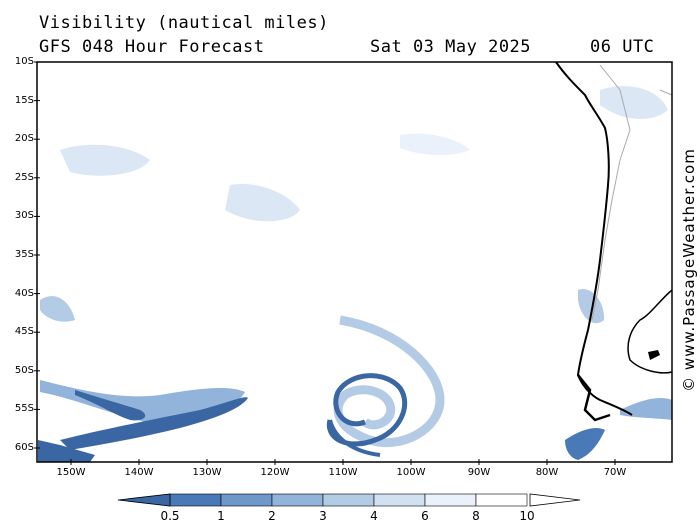  Describe the element at coordinates (374, 516) in the screenshot. I see `colorbar-tick-label: 4` at that location.